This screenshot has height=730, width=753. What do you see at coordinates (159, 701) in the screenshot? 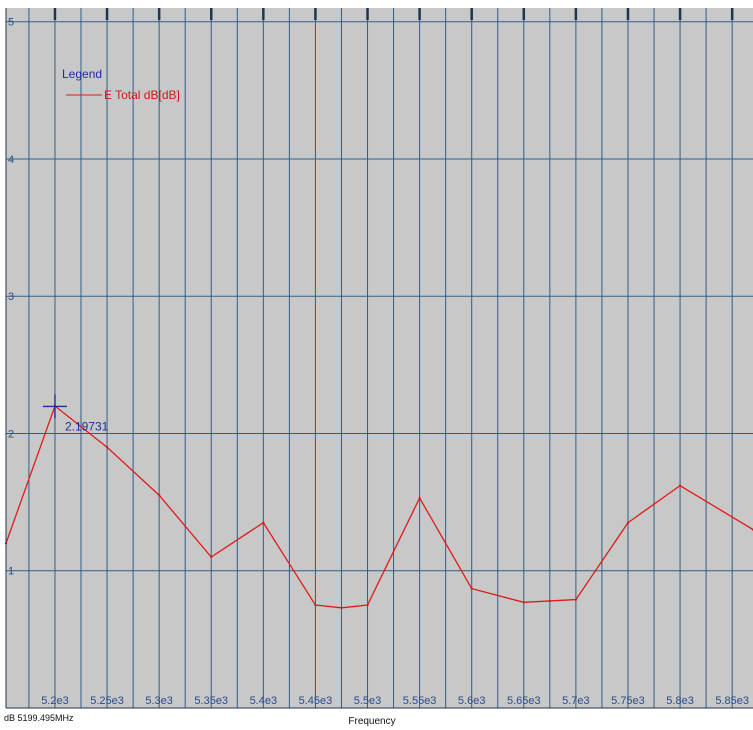
I see `x-tick-label: 5.3e3` at bounding box center [159, 701].